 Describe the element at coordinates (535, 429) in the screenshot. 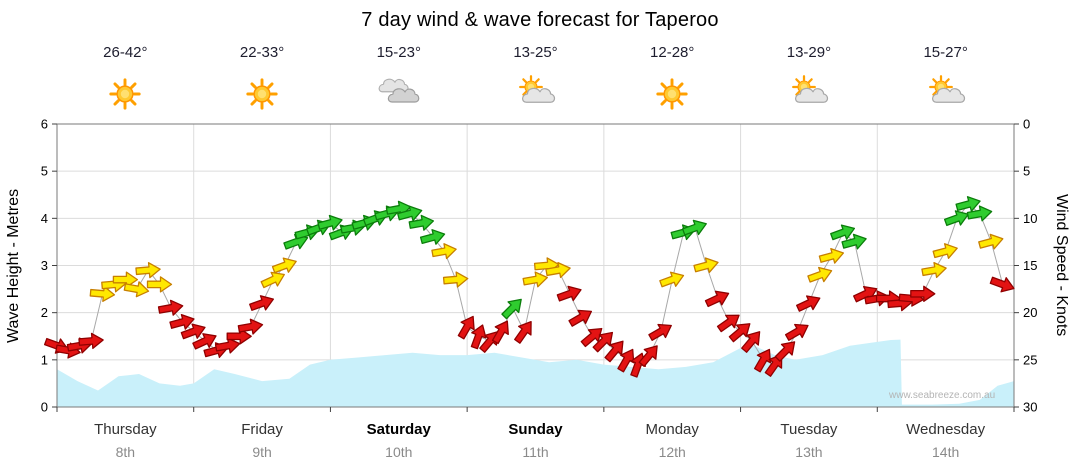

I see `day-label: Sunday` at that location.